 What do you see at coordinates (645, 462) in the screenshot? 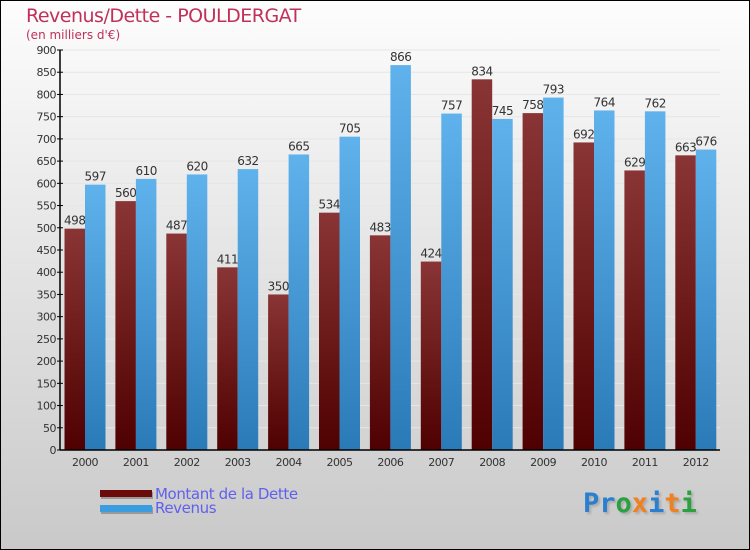
I see `x-tick-label: 2011` at bounding box center [645, 462].